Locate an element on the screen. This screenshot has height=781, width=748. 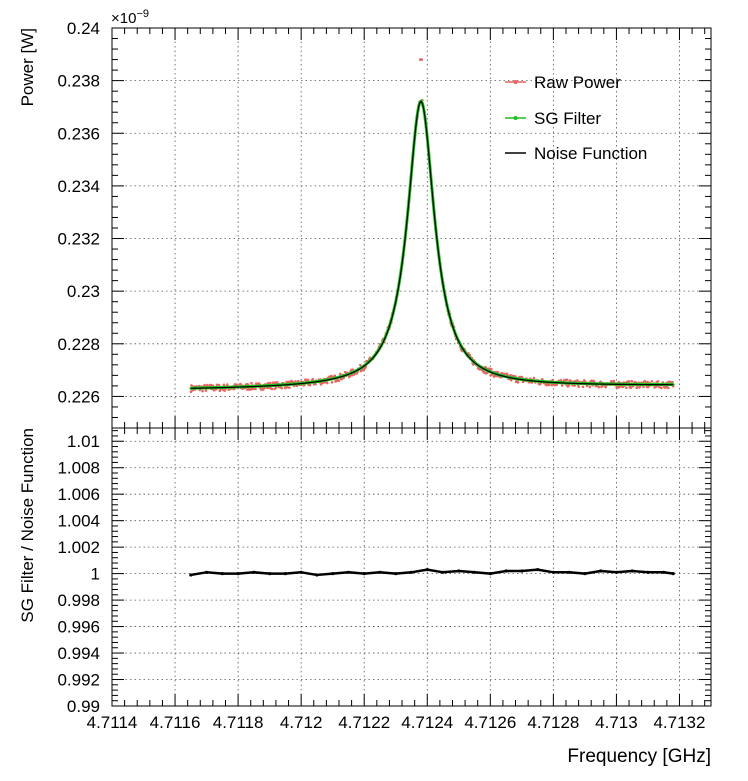
top-ytick-label-6: 0.238 is located at coordinates (78, 81).